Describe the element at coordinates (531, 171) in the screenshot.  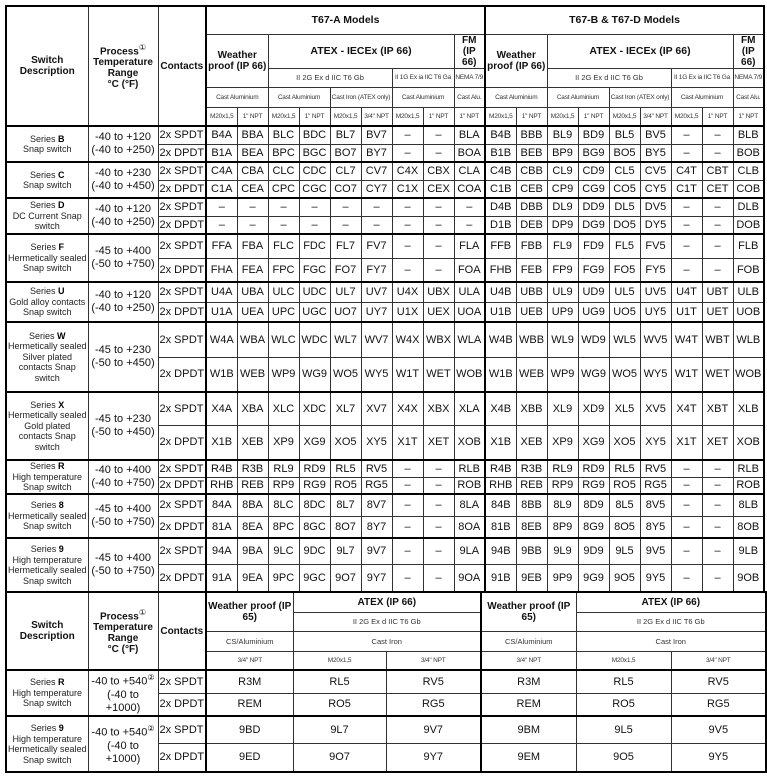
I see `model-code-cell: CBB` at that location.